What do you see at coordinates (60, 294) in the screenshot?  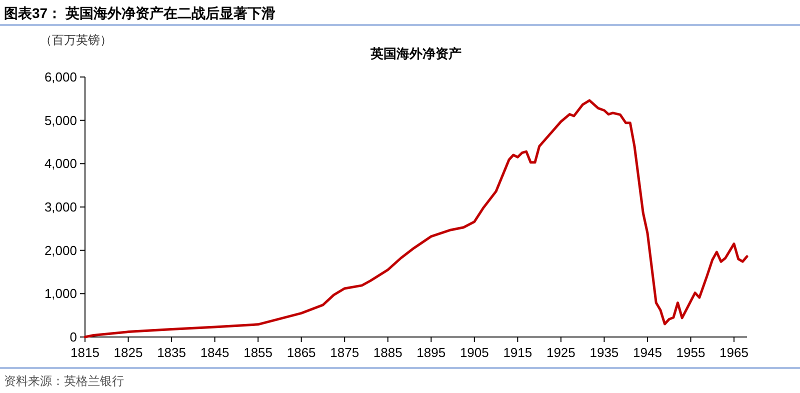 I see `y-tick-label: 1,000` at bounding box center [60, 294].